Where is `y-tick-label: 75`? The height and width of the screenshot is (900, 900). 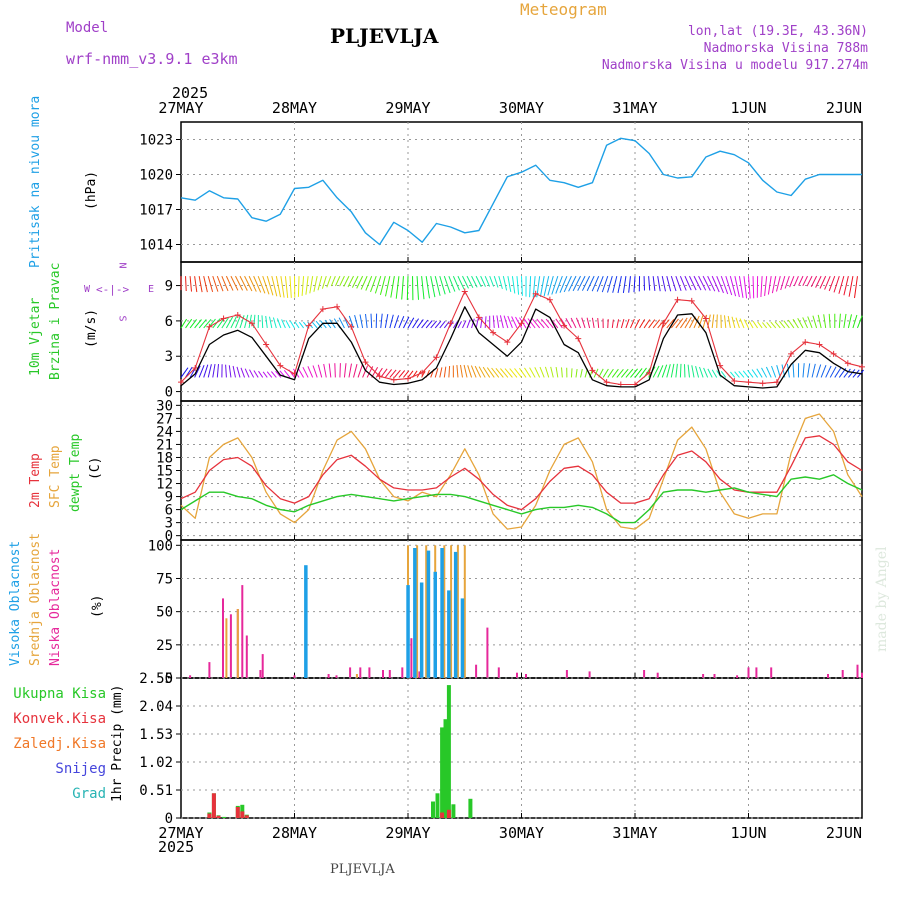 y-tick-label: 75 is located at coordinates (164, 579).